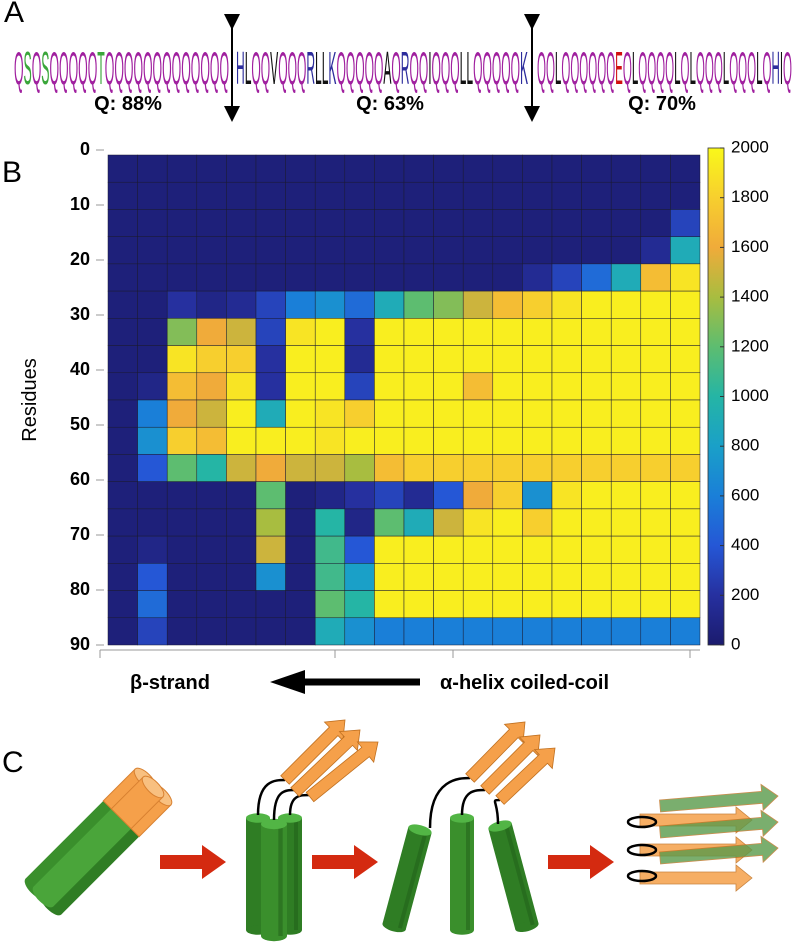 The width and height of the screenshot is (796, 945). What do you see at coordinates (735, 643) in the screenshot?
I see `colorbar-tick-label: 0` at bounding box center [735, 643].